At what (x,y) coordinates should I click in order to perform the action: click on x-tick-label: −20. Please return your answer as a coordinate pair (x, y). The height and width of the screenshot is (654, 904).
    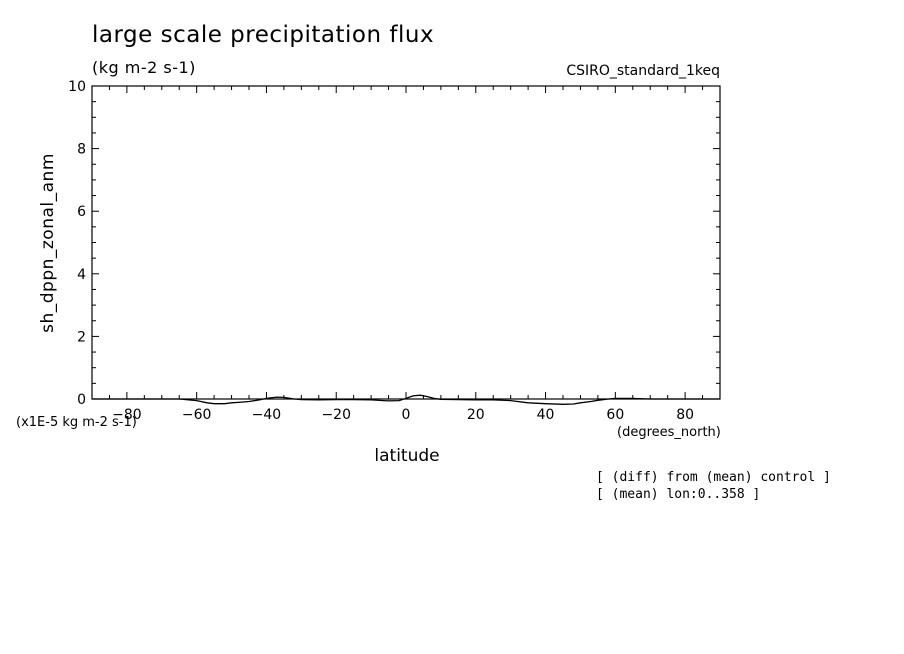
    Looking at the image, I should click on (336, 415).